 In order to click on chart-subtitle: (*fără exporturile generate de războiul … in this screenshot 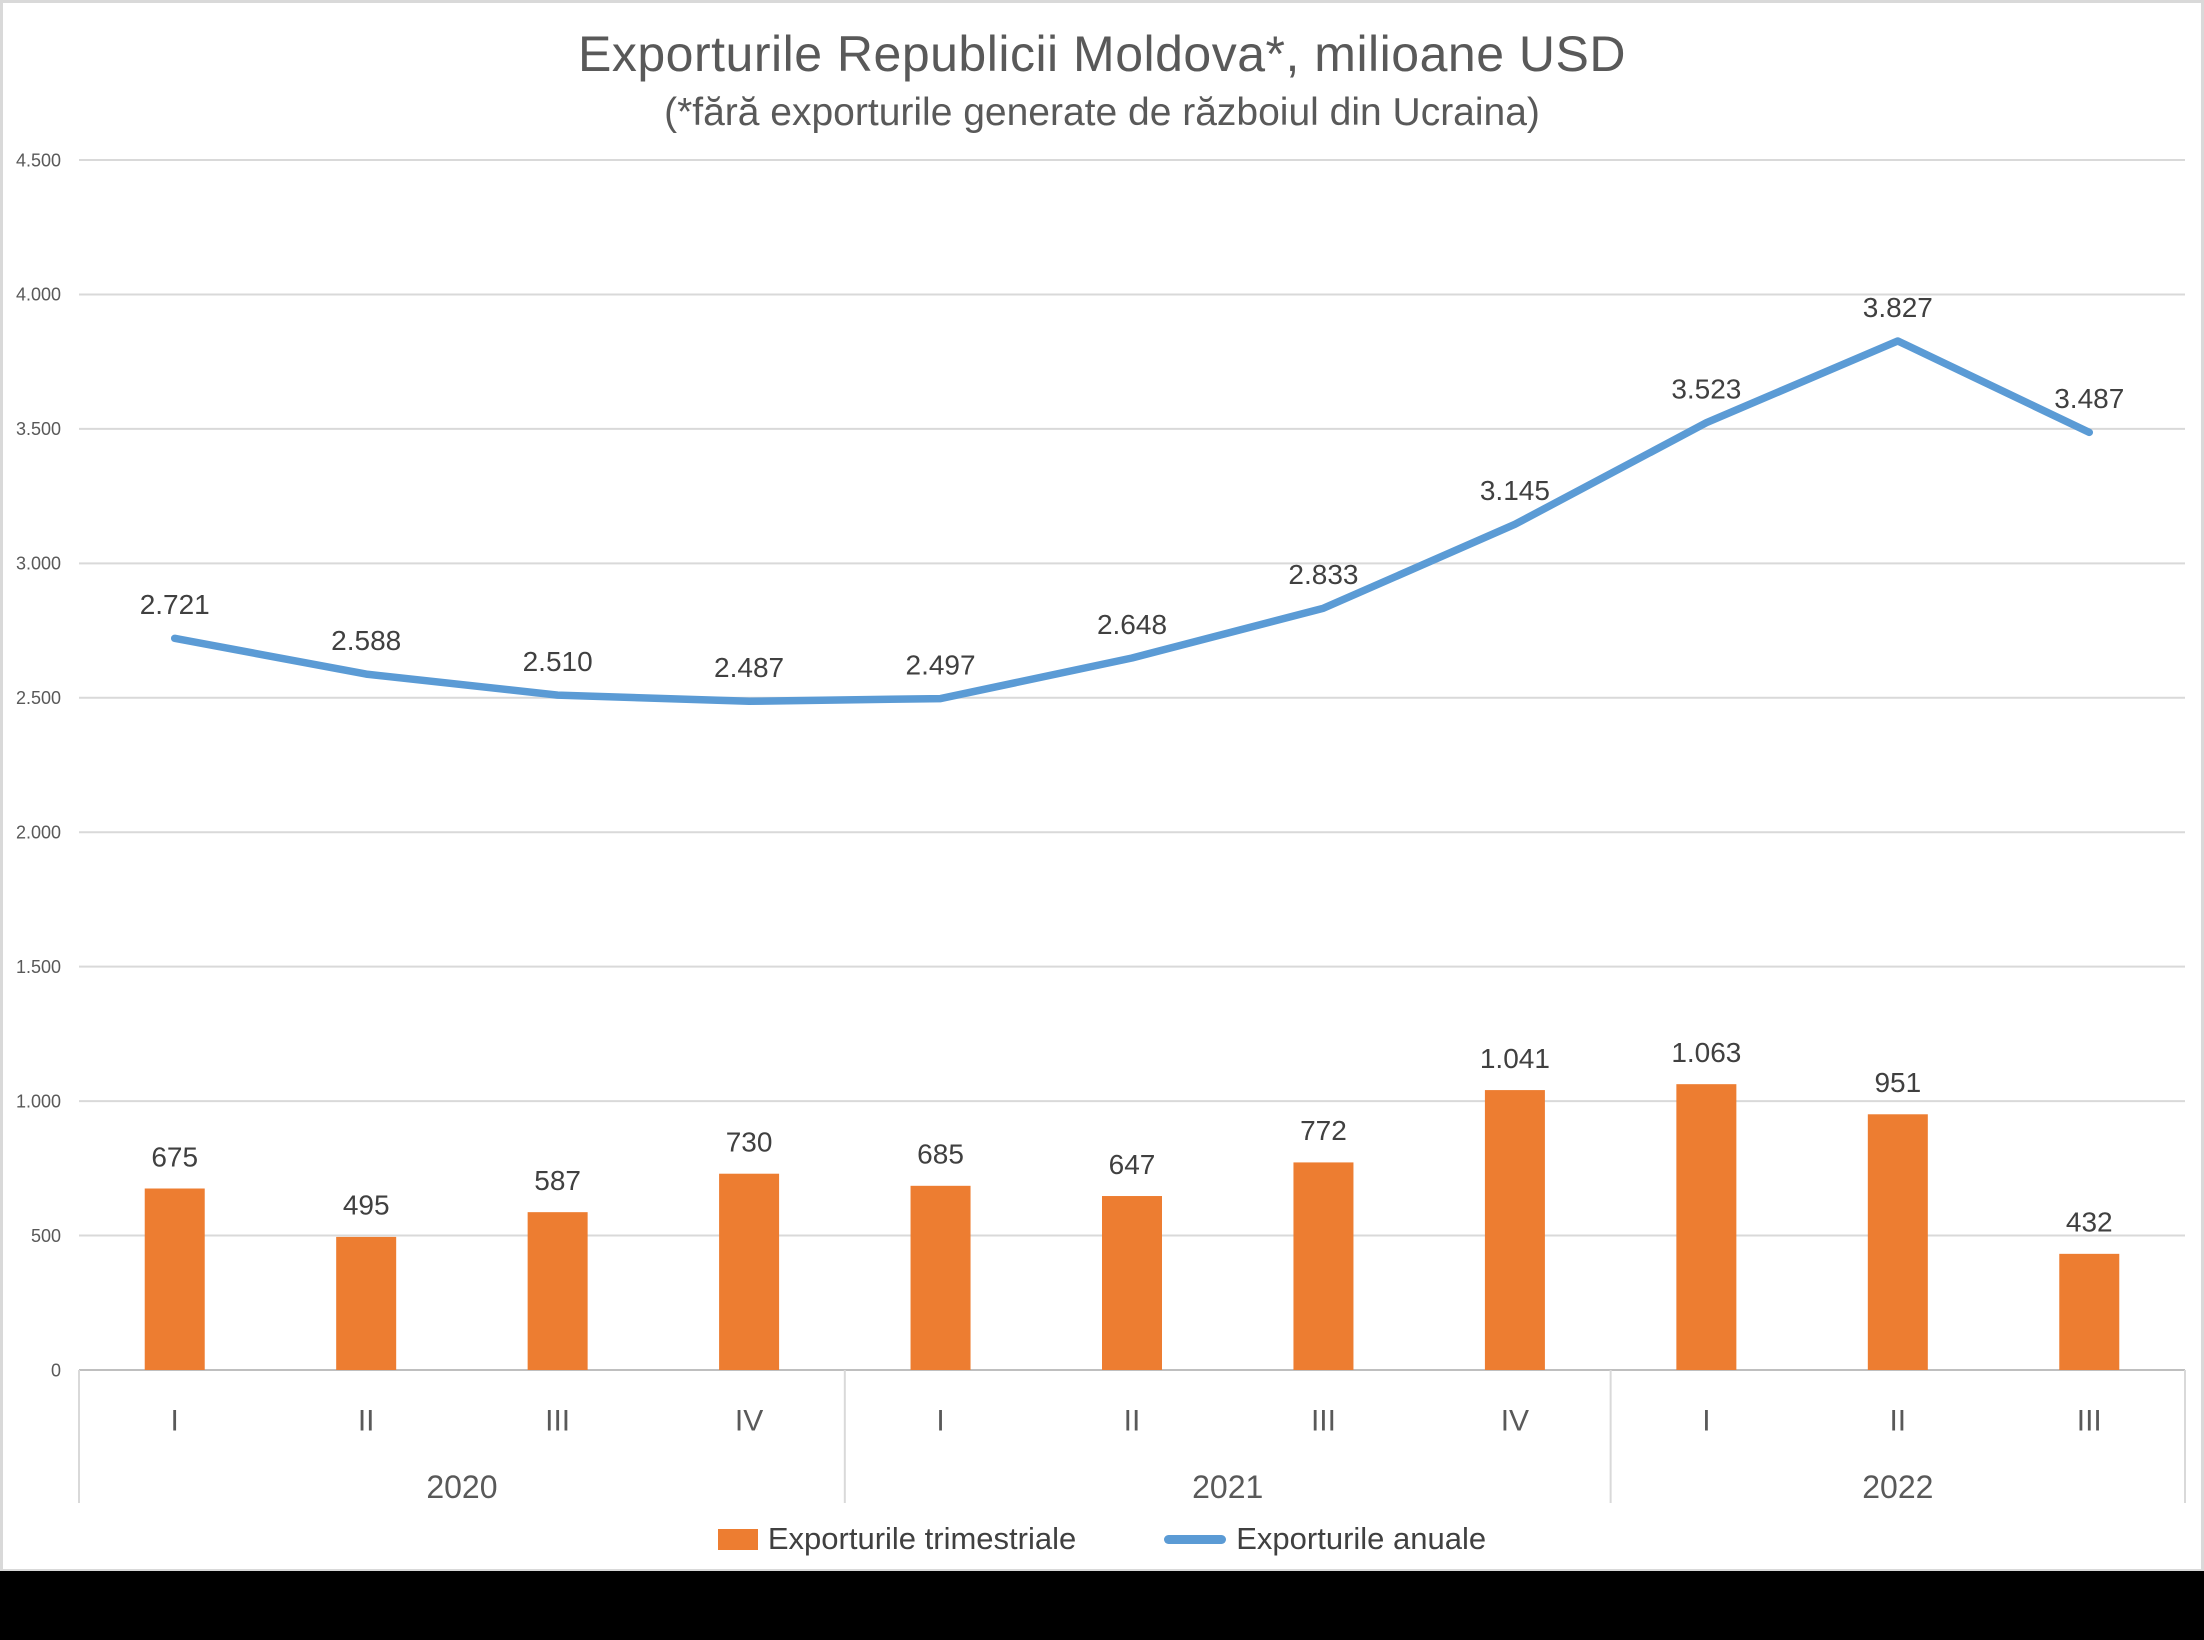, I will do `click(1102, 112)`.